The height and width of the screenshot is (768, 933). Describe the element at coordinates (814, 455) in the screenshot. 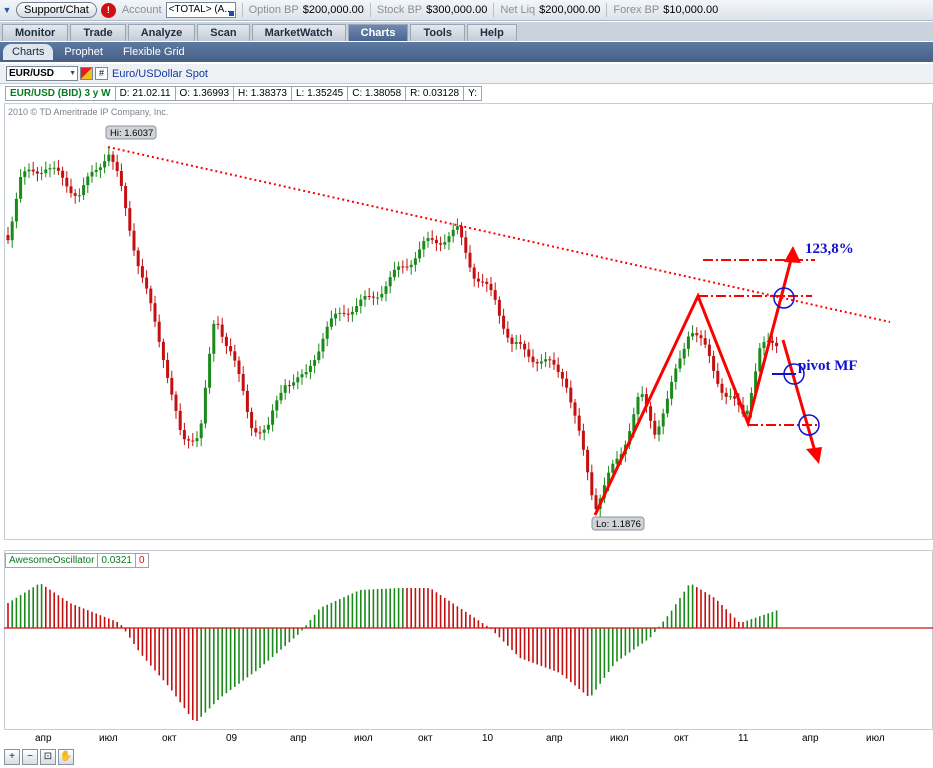

I see `down-arrow-head` at that location.